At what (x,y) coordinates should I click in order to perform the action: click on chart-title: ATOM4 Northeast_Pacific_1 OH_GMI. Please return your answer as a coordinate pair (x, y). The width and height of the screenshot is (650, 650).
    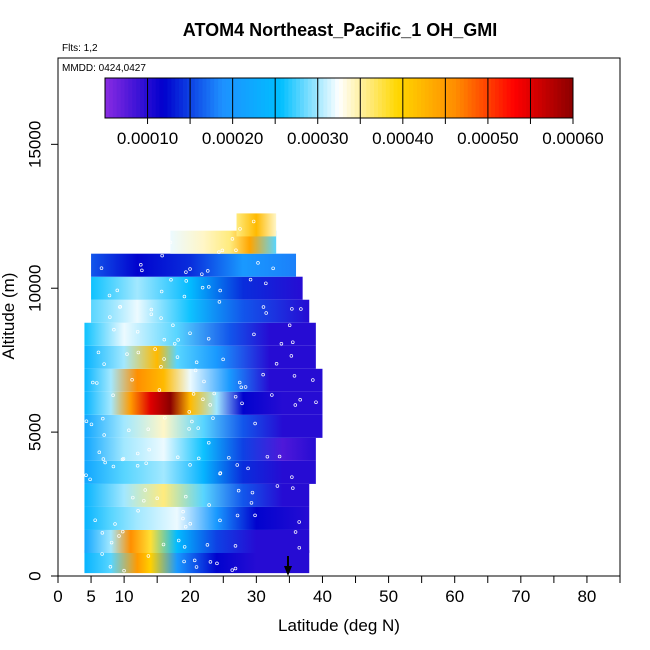
    Looking at the image, I should click on (340, 30).